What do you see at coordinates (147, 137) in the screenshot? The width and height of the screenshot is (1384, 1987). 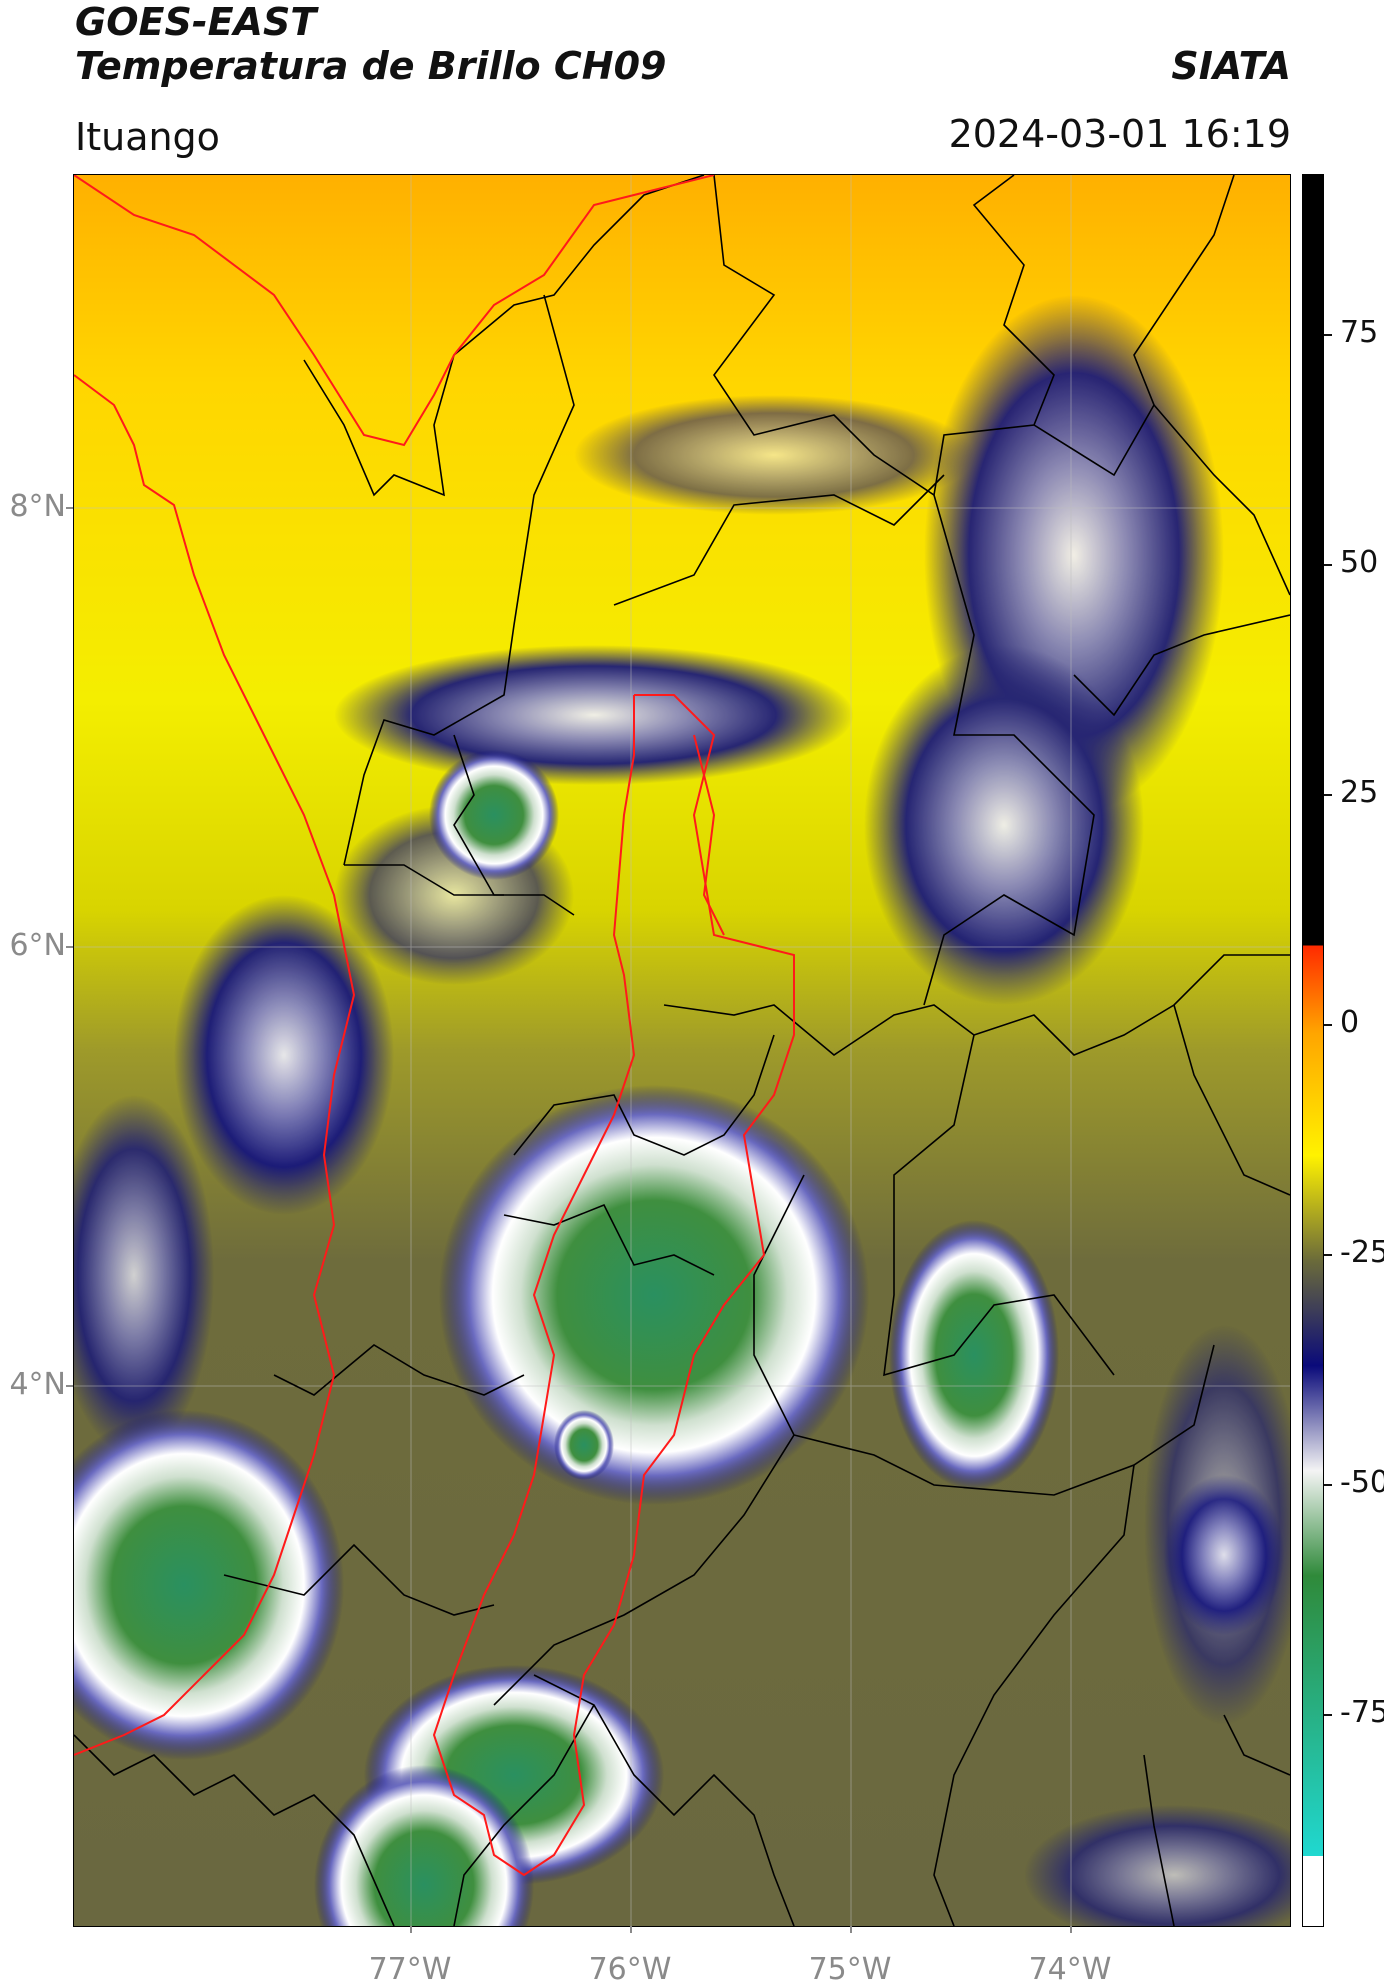 I see `region-label: Ituango` at bounding box center [147, 137].